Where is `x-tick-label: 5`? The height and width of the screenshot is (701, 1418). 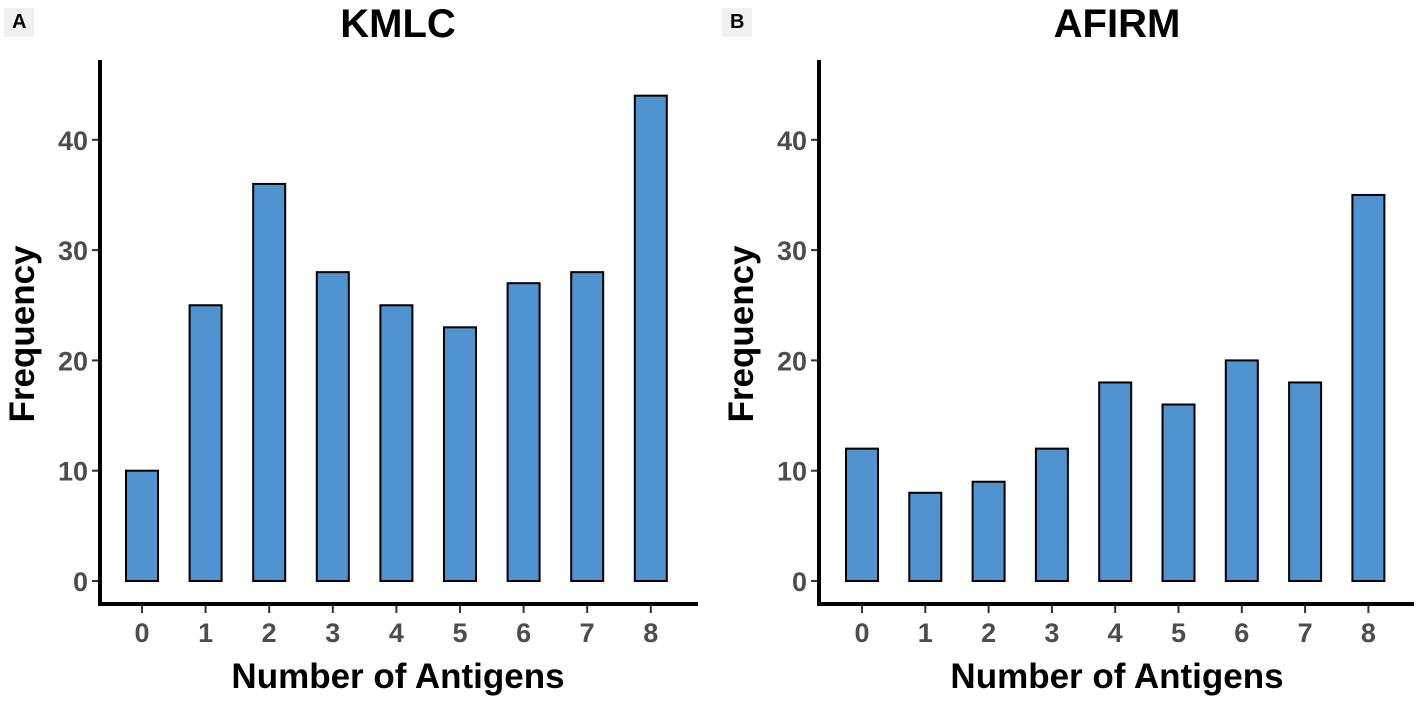
x-tick-label: 5 is located at coordinates (459, 633).